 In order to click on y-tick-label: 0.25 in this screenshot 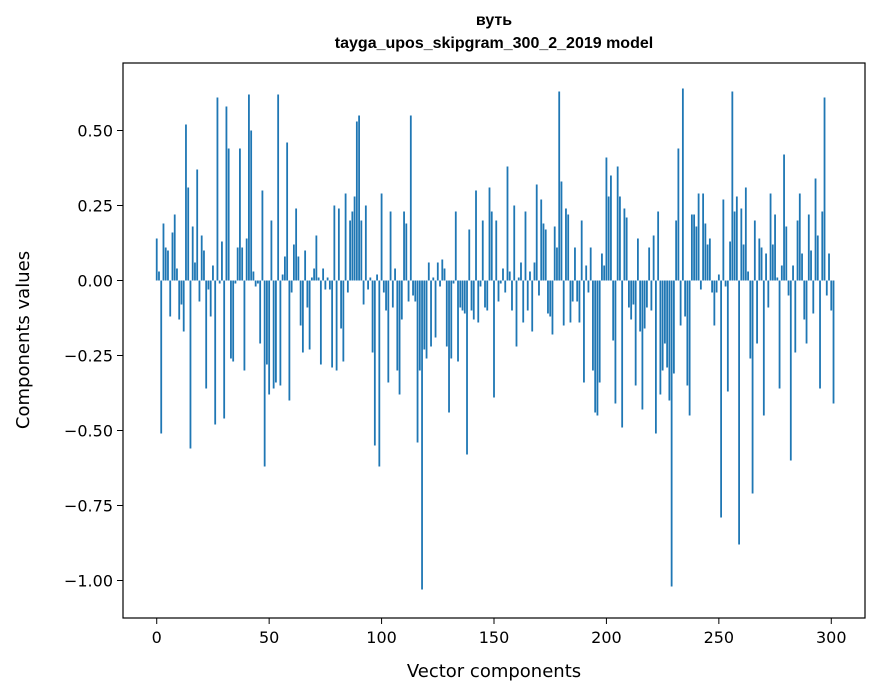, I will do `click(95, 206)`.